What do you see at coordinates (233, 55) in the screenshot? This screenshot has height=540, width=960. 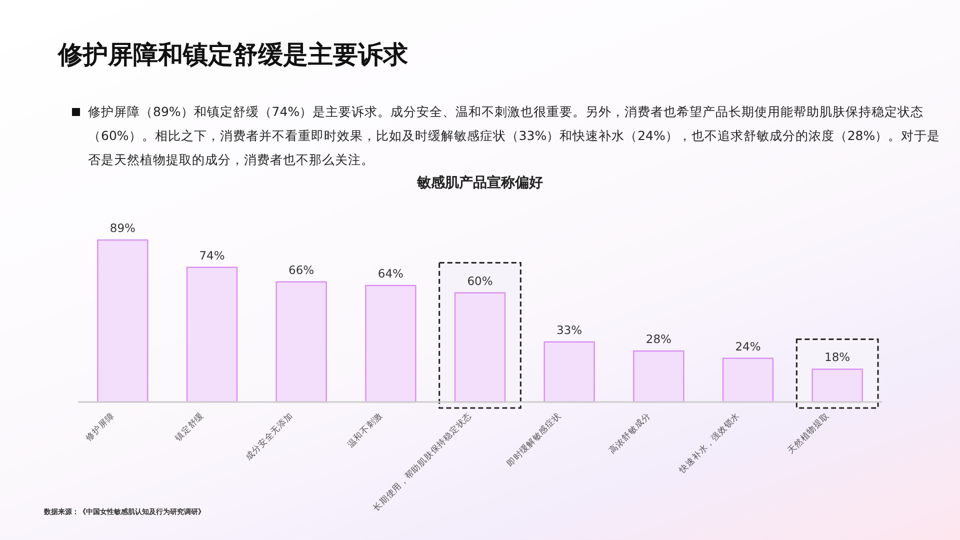 I see `chart-title: 修护屏障和镇定舒缓是主要诉求` at bounding box center [233, 55].